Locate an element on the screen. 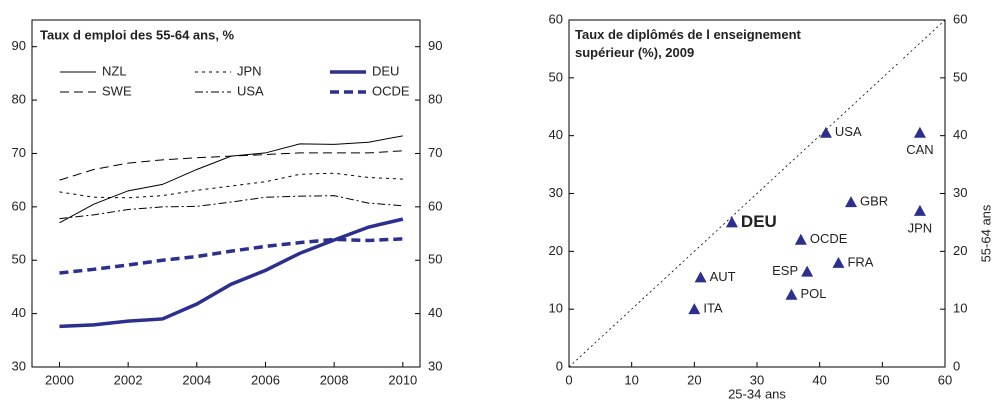  x-tick-label: 2010 is located at coordinates (402, 379).